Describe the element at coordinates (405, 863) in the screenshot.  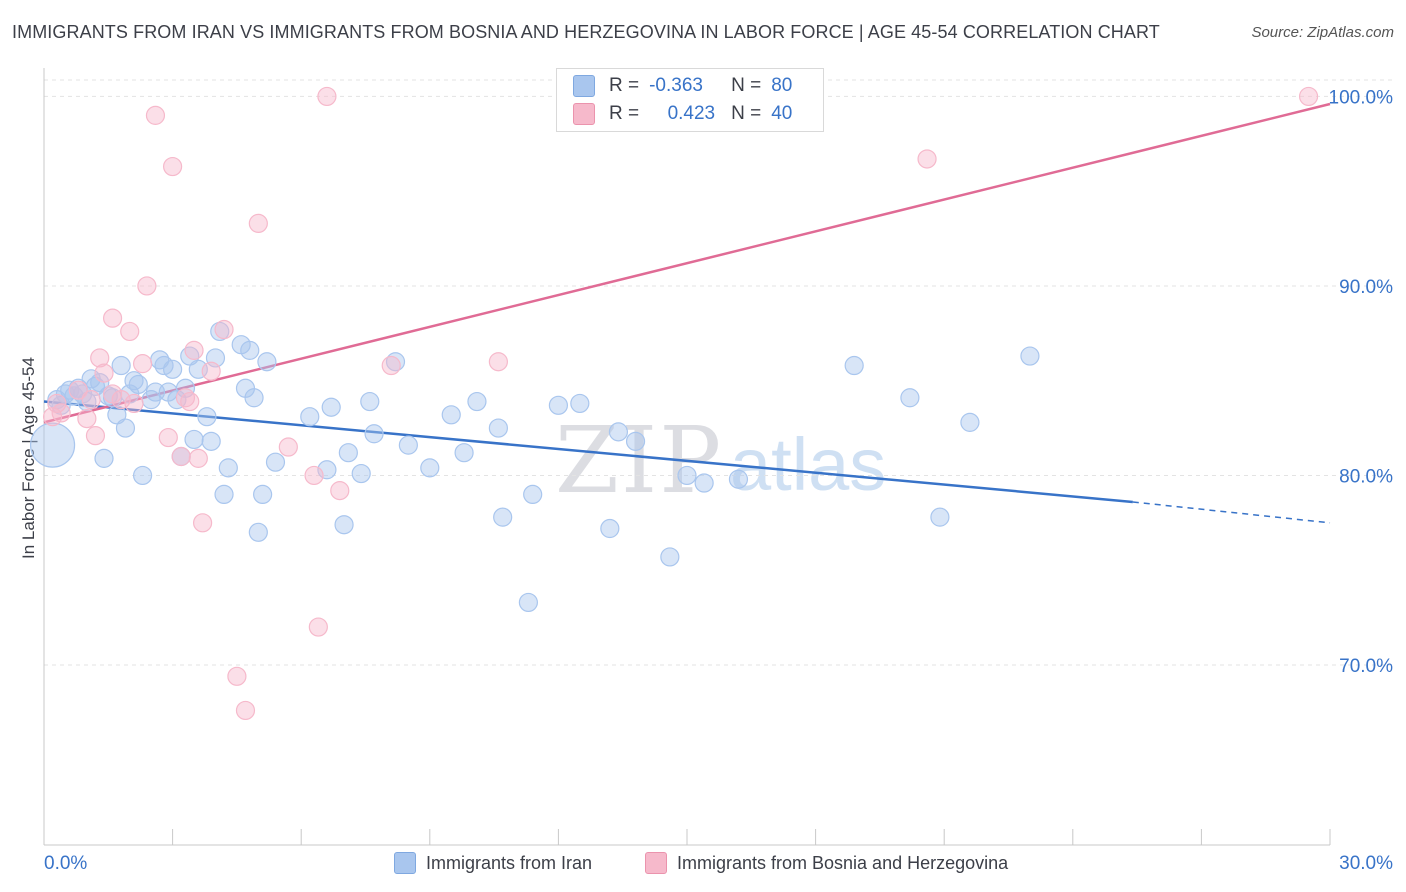
I see `legend-swatch-iran` at that location.